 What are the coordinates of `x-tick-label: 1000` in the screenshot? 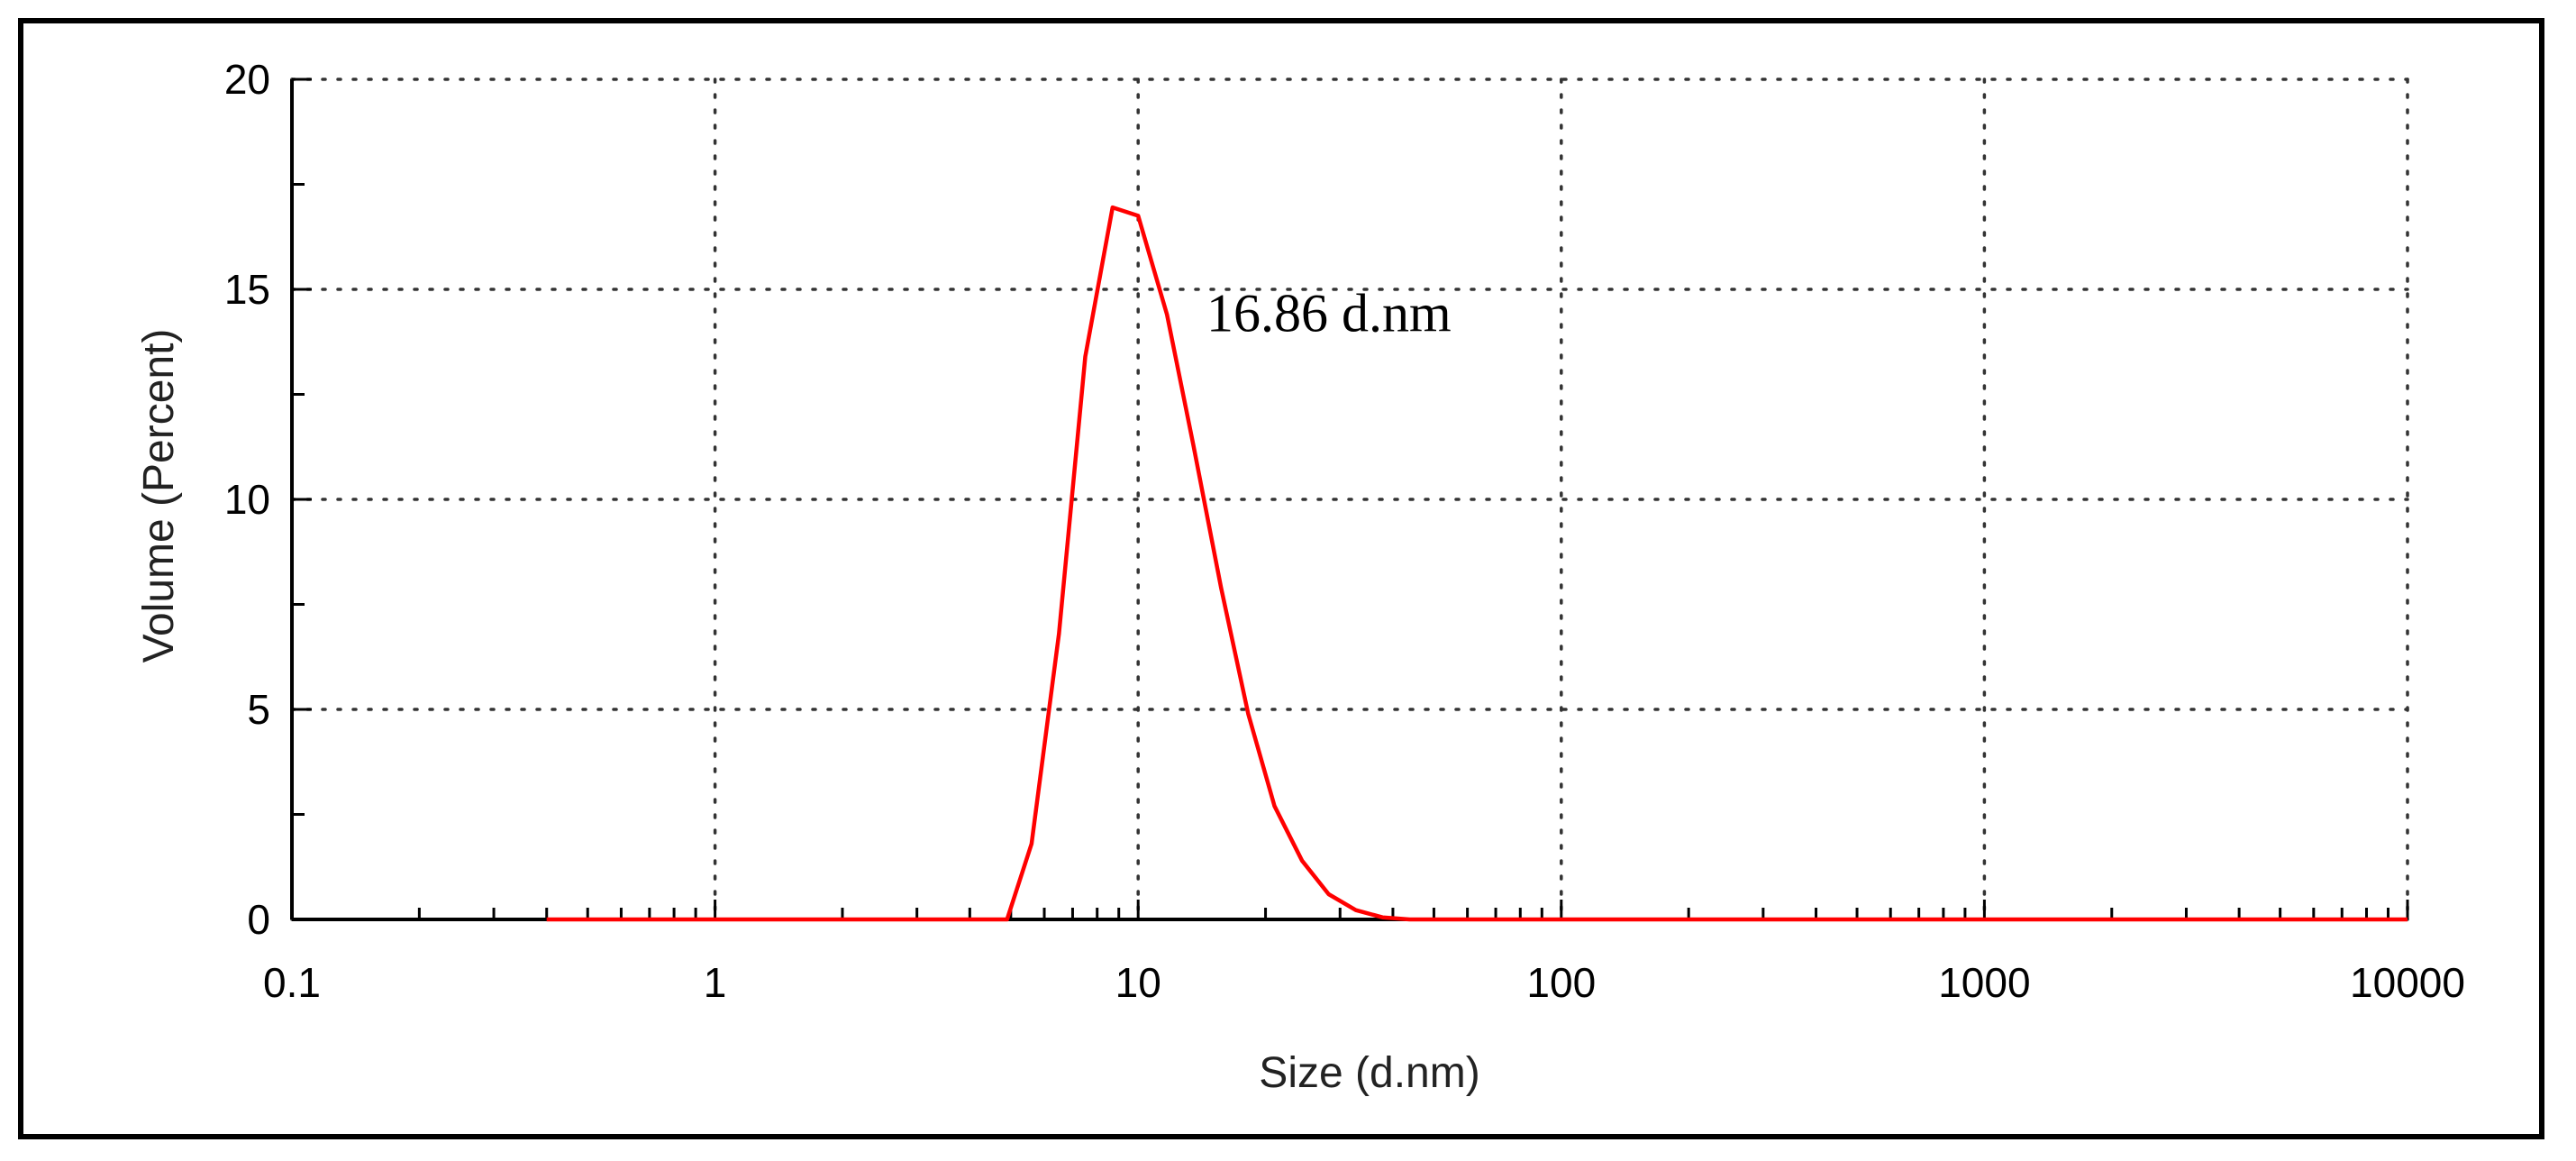 It's located at (1984, 982).